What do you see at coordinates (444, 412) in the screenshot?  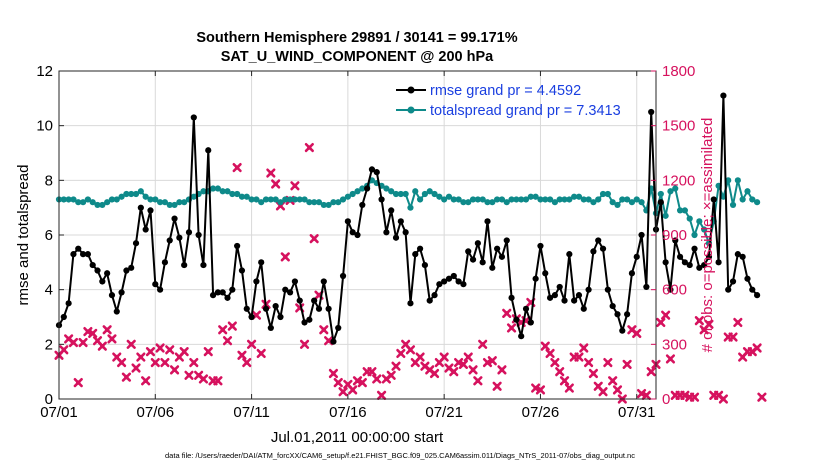 I see `x-tick-label: 07/21` at bounding box center [444, 412].